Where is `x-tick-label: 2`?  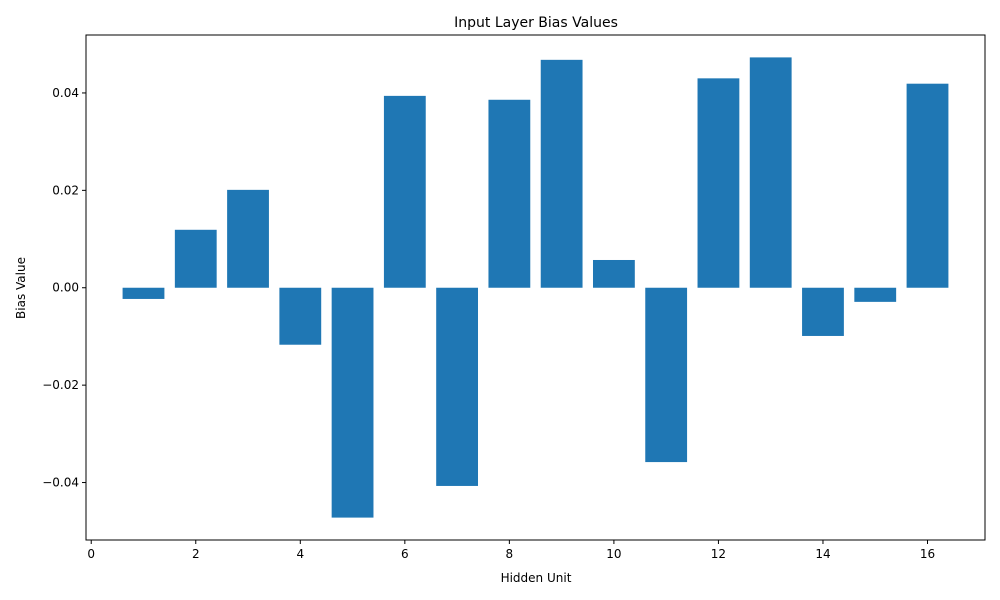
x-tick-label: 2 is located at coordinates (196, 554).